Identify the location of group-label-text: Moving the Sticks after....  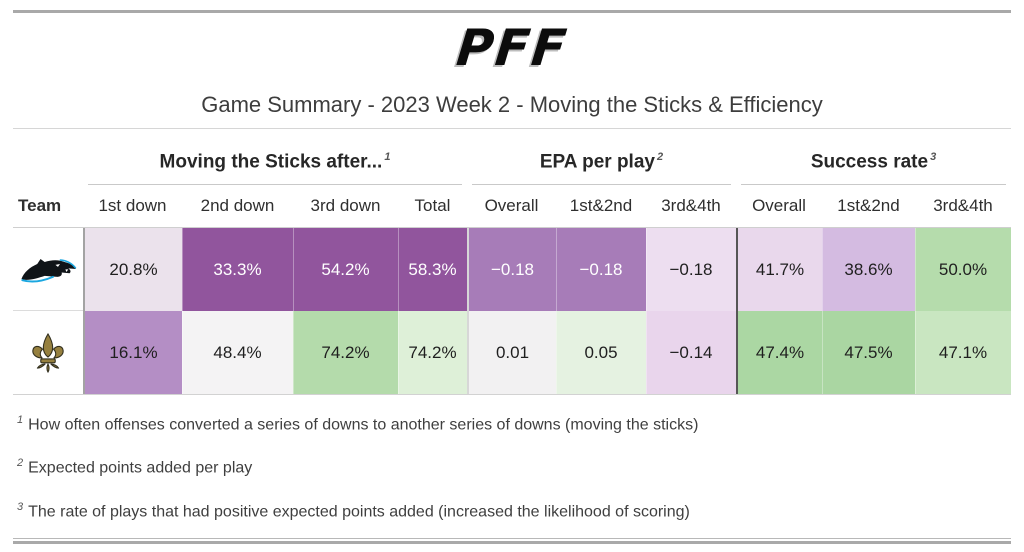
(271, 161).